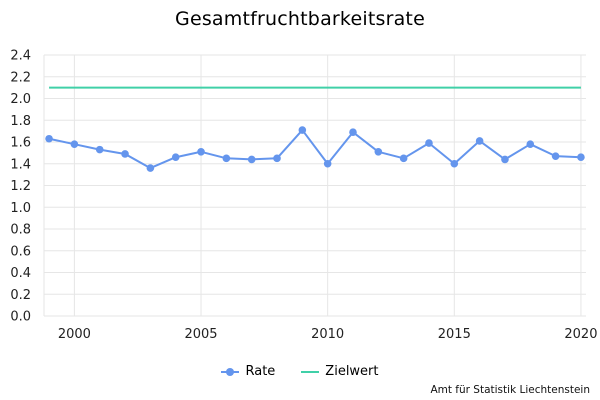  What do you see at coordinates (310, 371) in the screenshot?
I see `legend-zielwert-swatch` at bounding box center [310, 371].